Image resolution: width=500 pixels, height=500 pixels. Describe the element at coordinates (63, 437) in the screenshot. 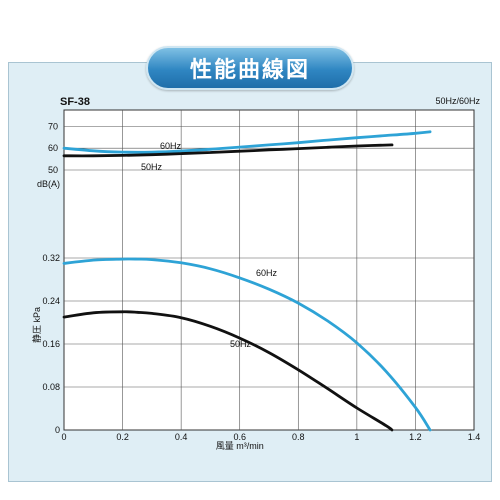

I see `tick-label-x: 0` at that location.